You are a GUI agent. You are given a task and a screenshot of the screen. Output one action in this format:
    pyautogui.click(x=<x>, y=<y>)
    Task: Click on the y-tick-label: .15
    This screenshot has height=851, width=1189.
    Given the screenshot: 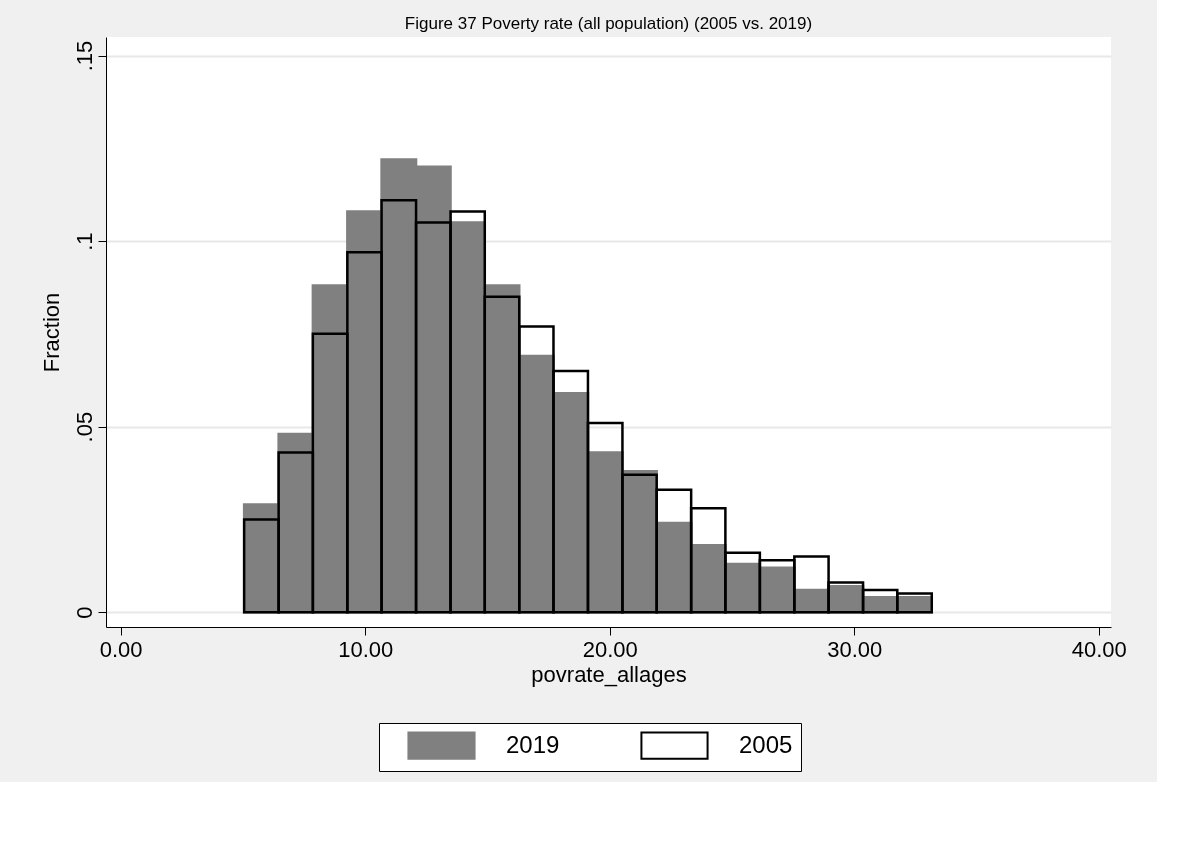 What is the action you would take?
    pyautogui.click(x=84, y=56)
    